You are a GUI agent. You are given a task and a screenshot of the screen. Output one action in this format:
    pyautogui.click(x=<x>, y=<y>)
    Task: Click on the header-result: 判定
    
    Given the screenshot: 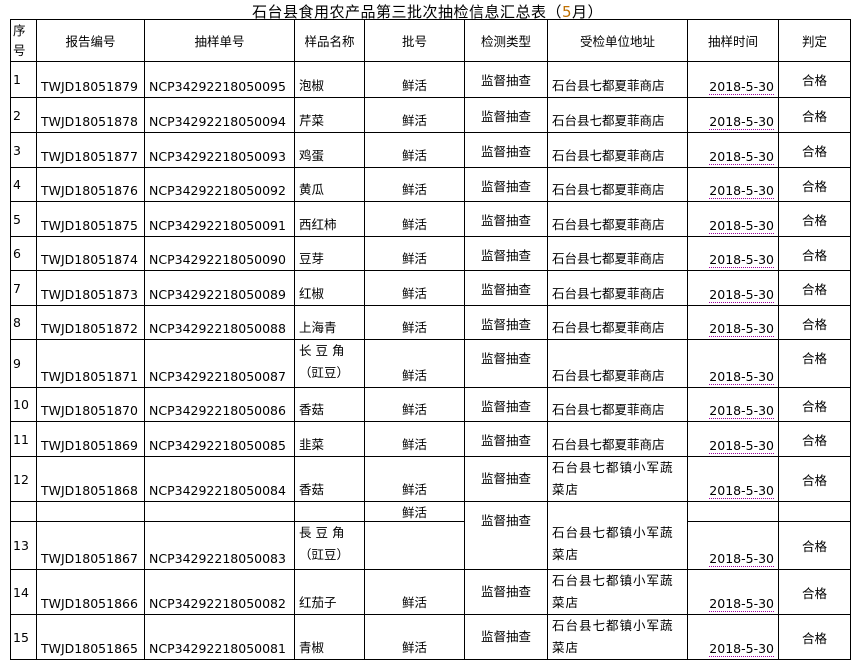 What is the action you would take?
    pyautogui.click(x=814, y=40)
    